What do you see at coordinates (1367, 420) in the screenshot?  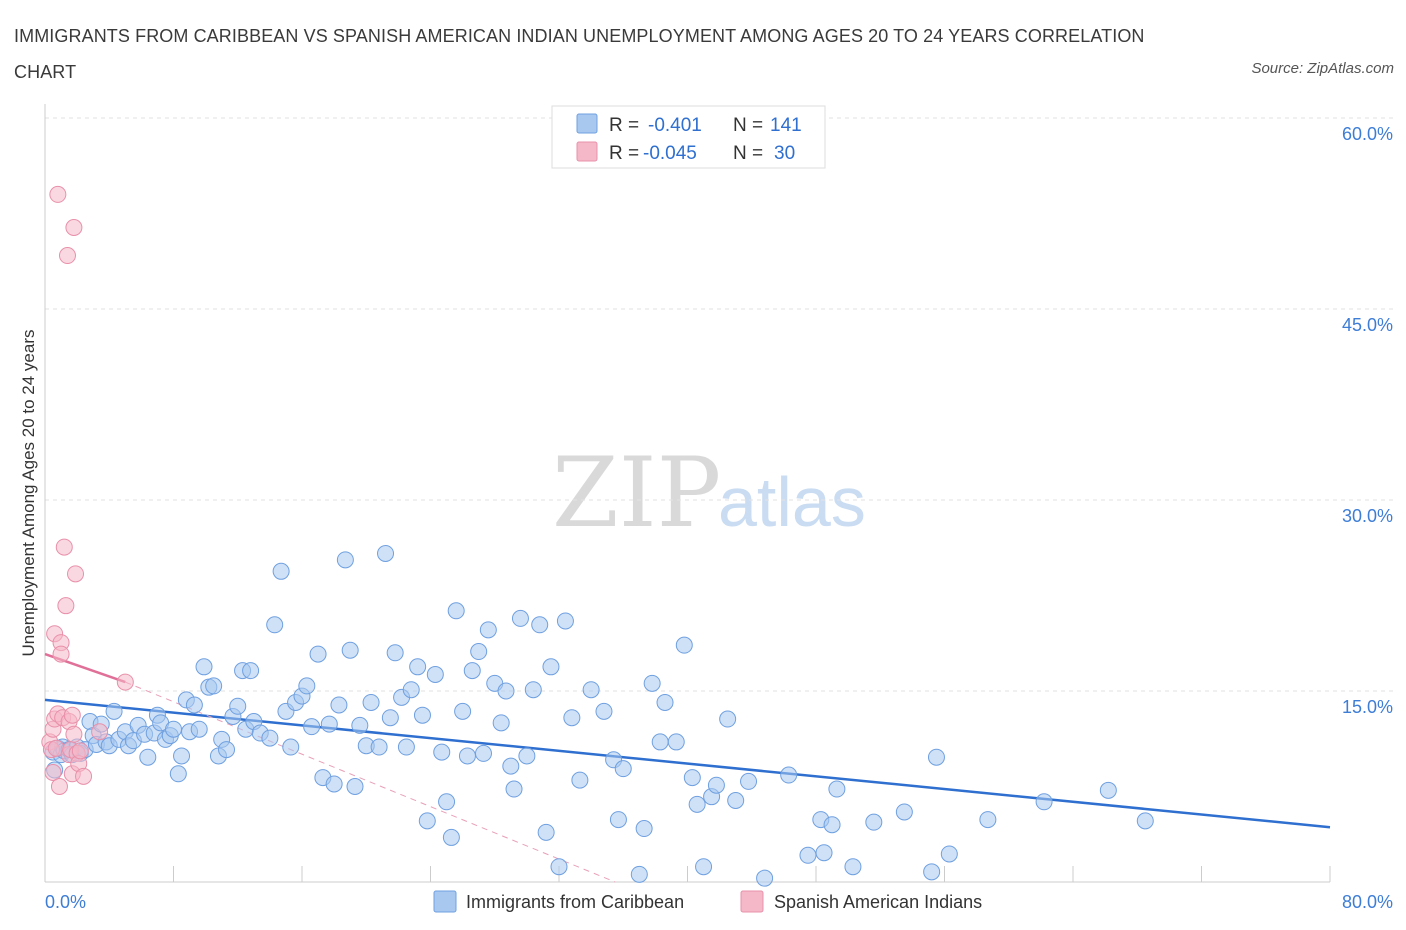 I see `y-tick-labels: 60.0% 45.0% 30.0% 15.0%` at bounding box center [1367, 420].